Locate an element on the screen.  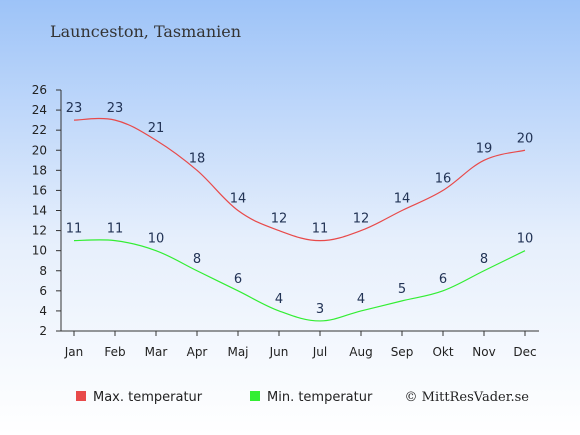
credit-text: © MittResVader.se is located at coordinates (467, 397).